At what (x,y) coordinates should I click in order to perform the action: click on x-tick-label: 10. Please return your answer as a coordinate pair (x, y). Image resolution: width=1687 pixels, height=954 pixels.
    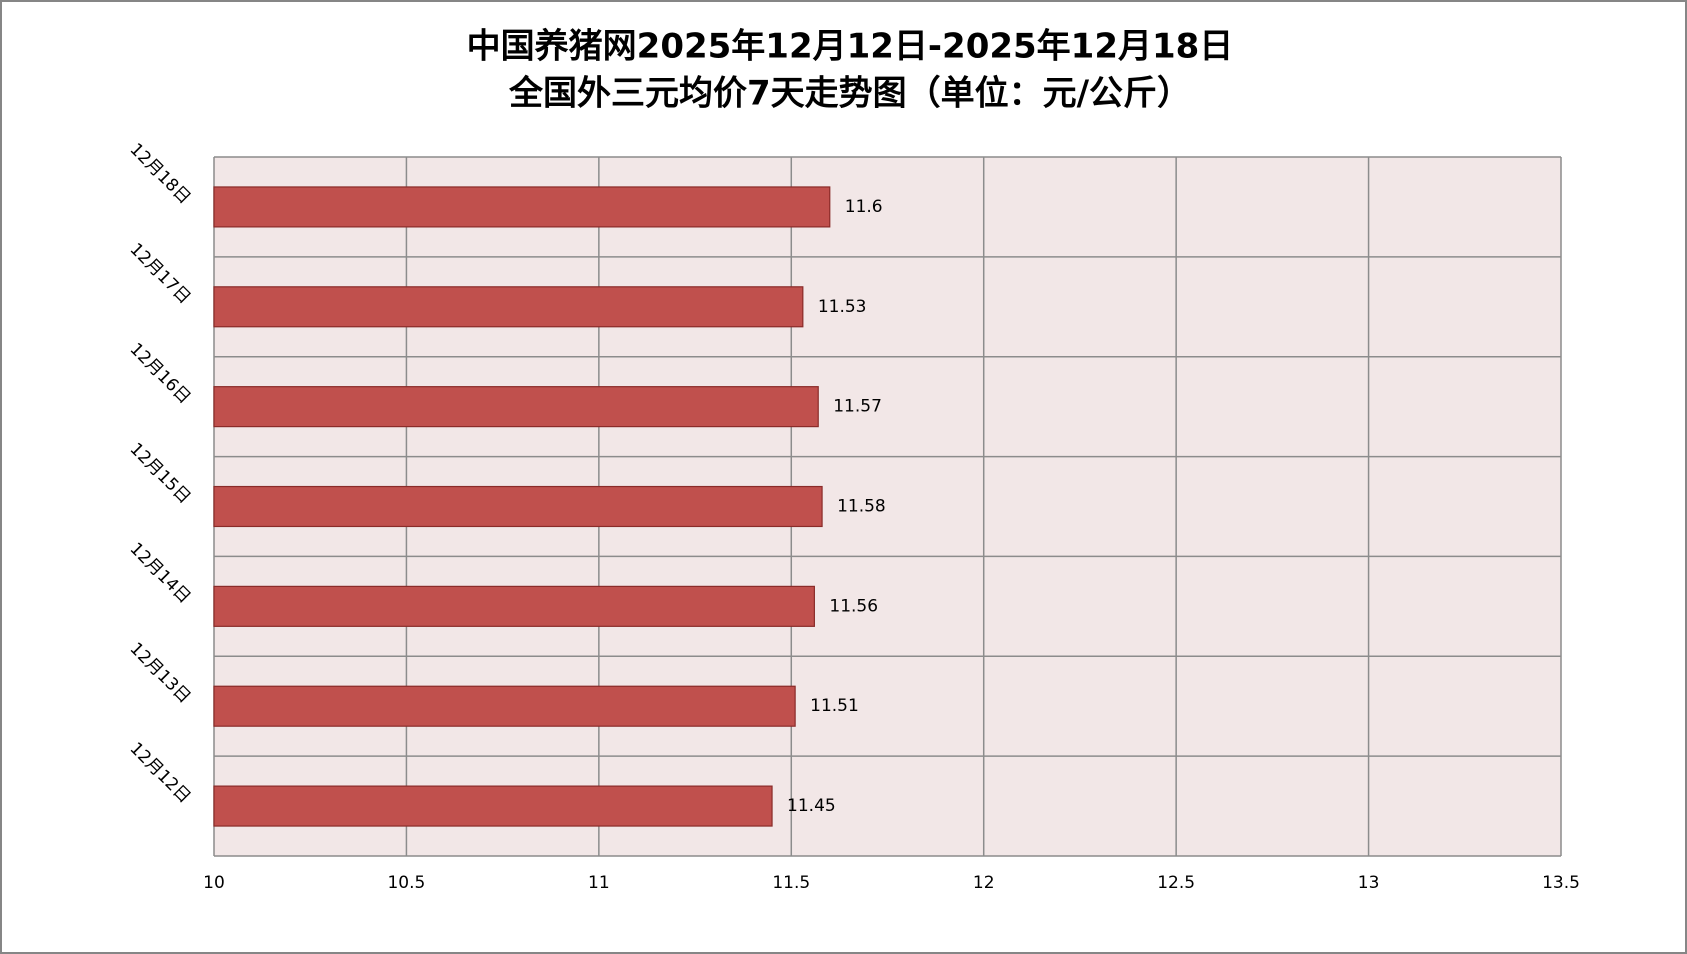
    Looking at the image, I should click on (214, 883).